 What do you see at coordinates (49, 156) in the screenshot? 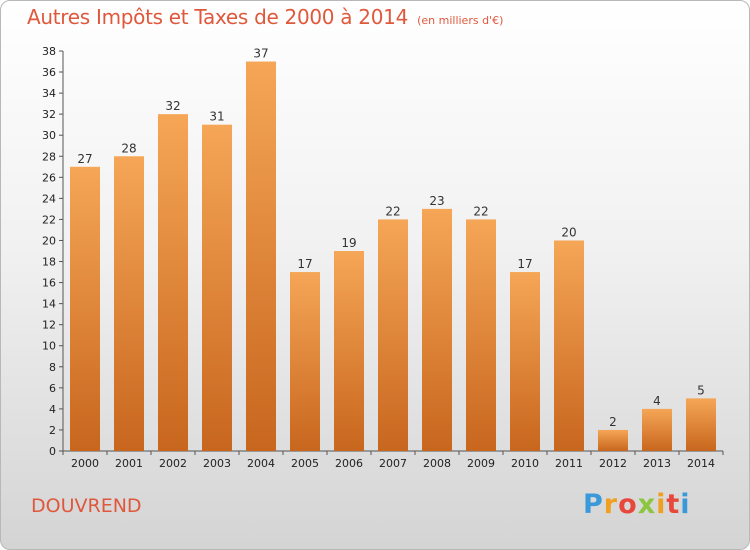
I see `y-tick-label: 28` at bounding box center [49, 156].